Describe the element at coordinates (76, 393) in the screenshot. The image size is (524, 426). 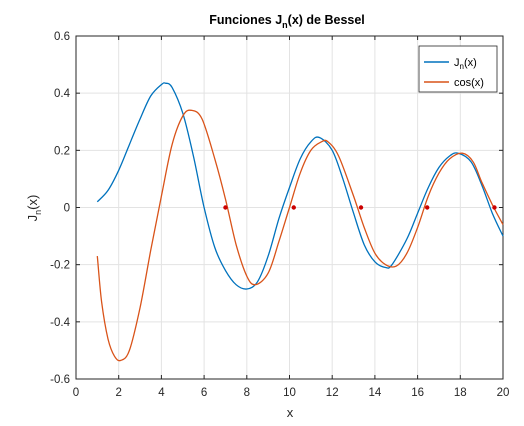
I see `x-tick-label: 0` at that location.